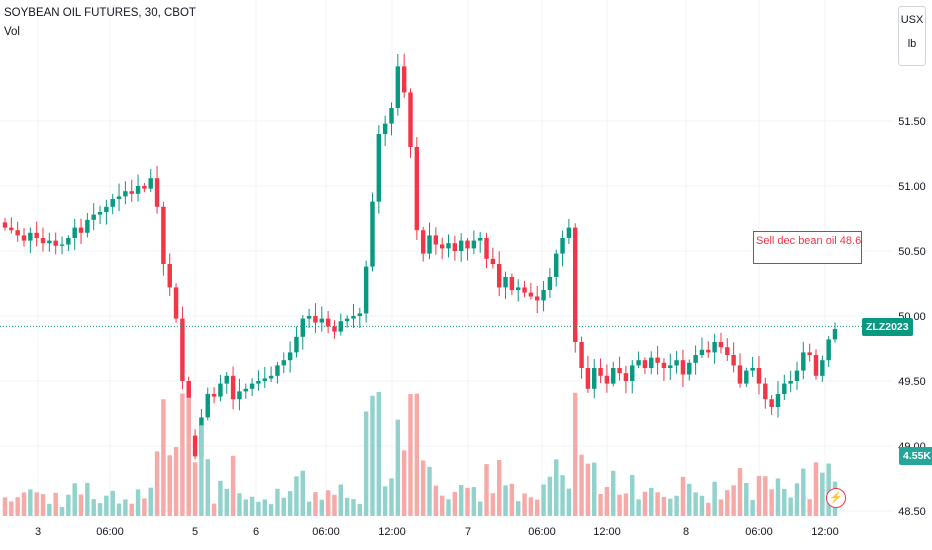  Describe the element at coordinates (912, 382) in the screenshot. I see `y-tick-label: 49.50` at that location.